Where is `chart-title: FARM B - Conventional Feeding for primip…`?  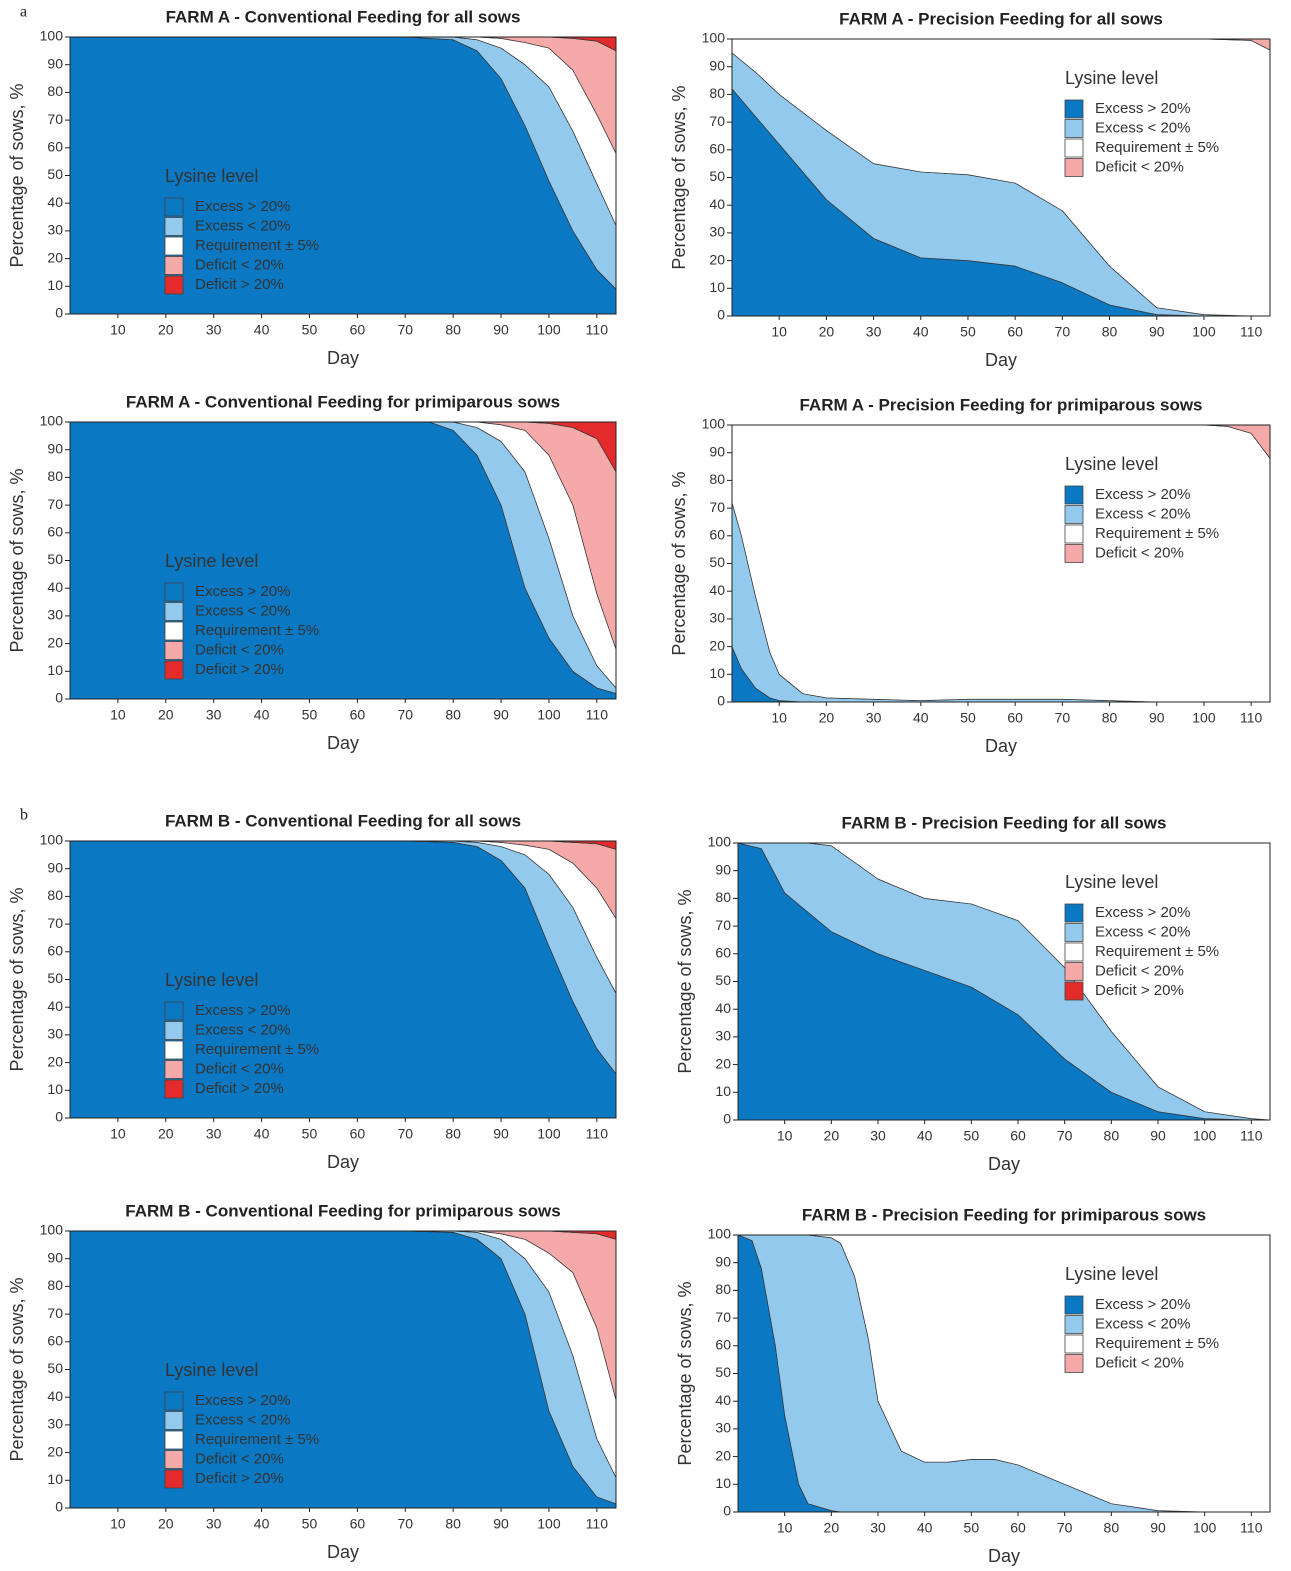 chart-title: FARM B - Conventional Feeding for primip… is located at coordinates (342, 1210).